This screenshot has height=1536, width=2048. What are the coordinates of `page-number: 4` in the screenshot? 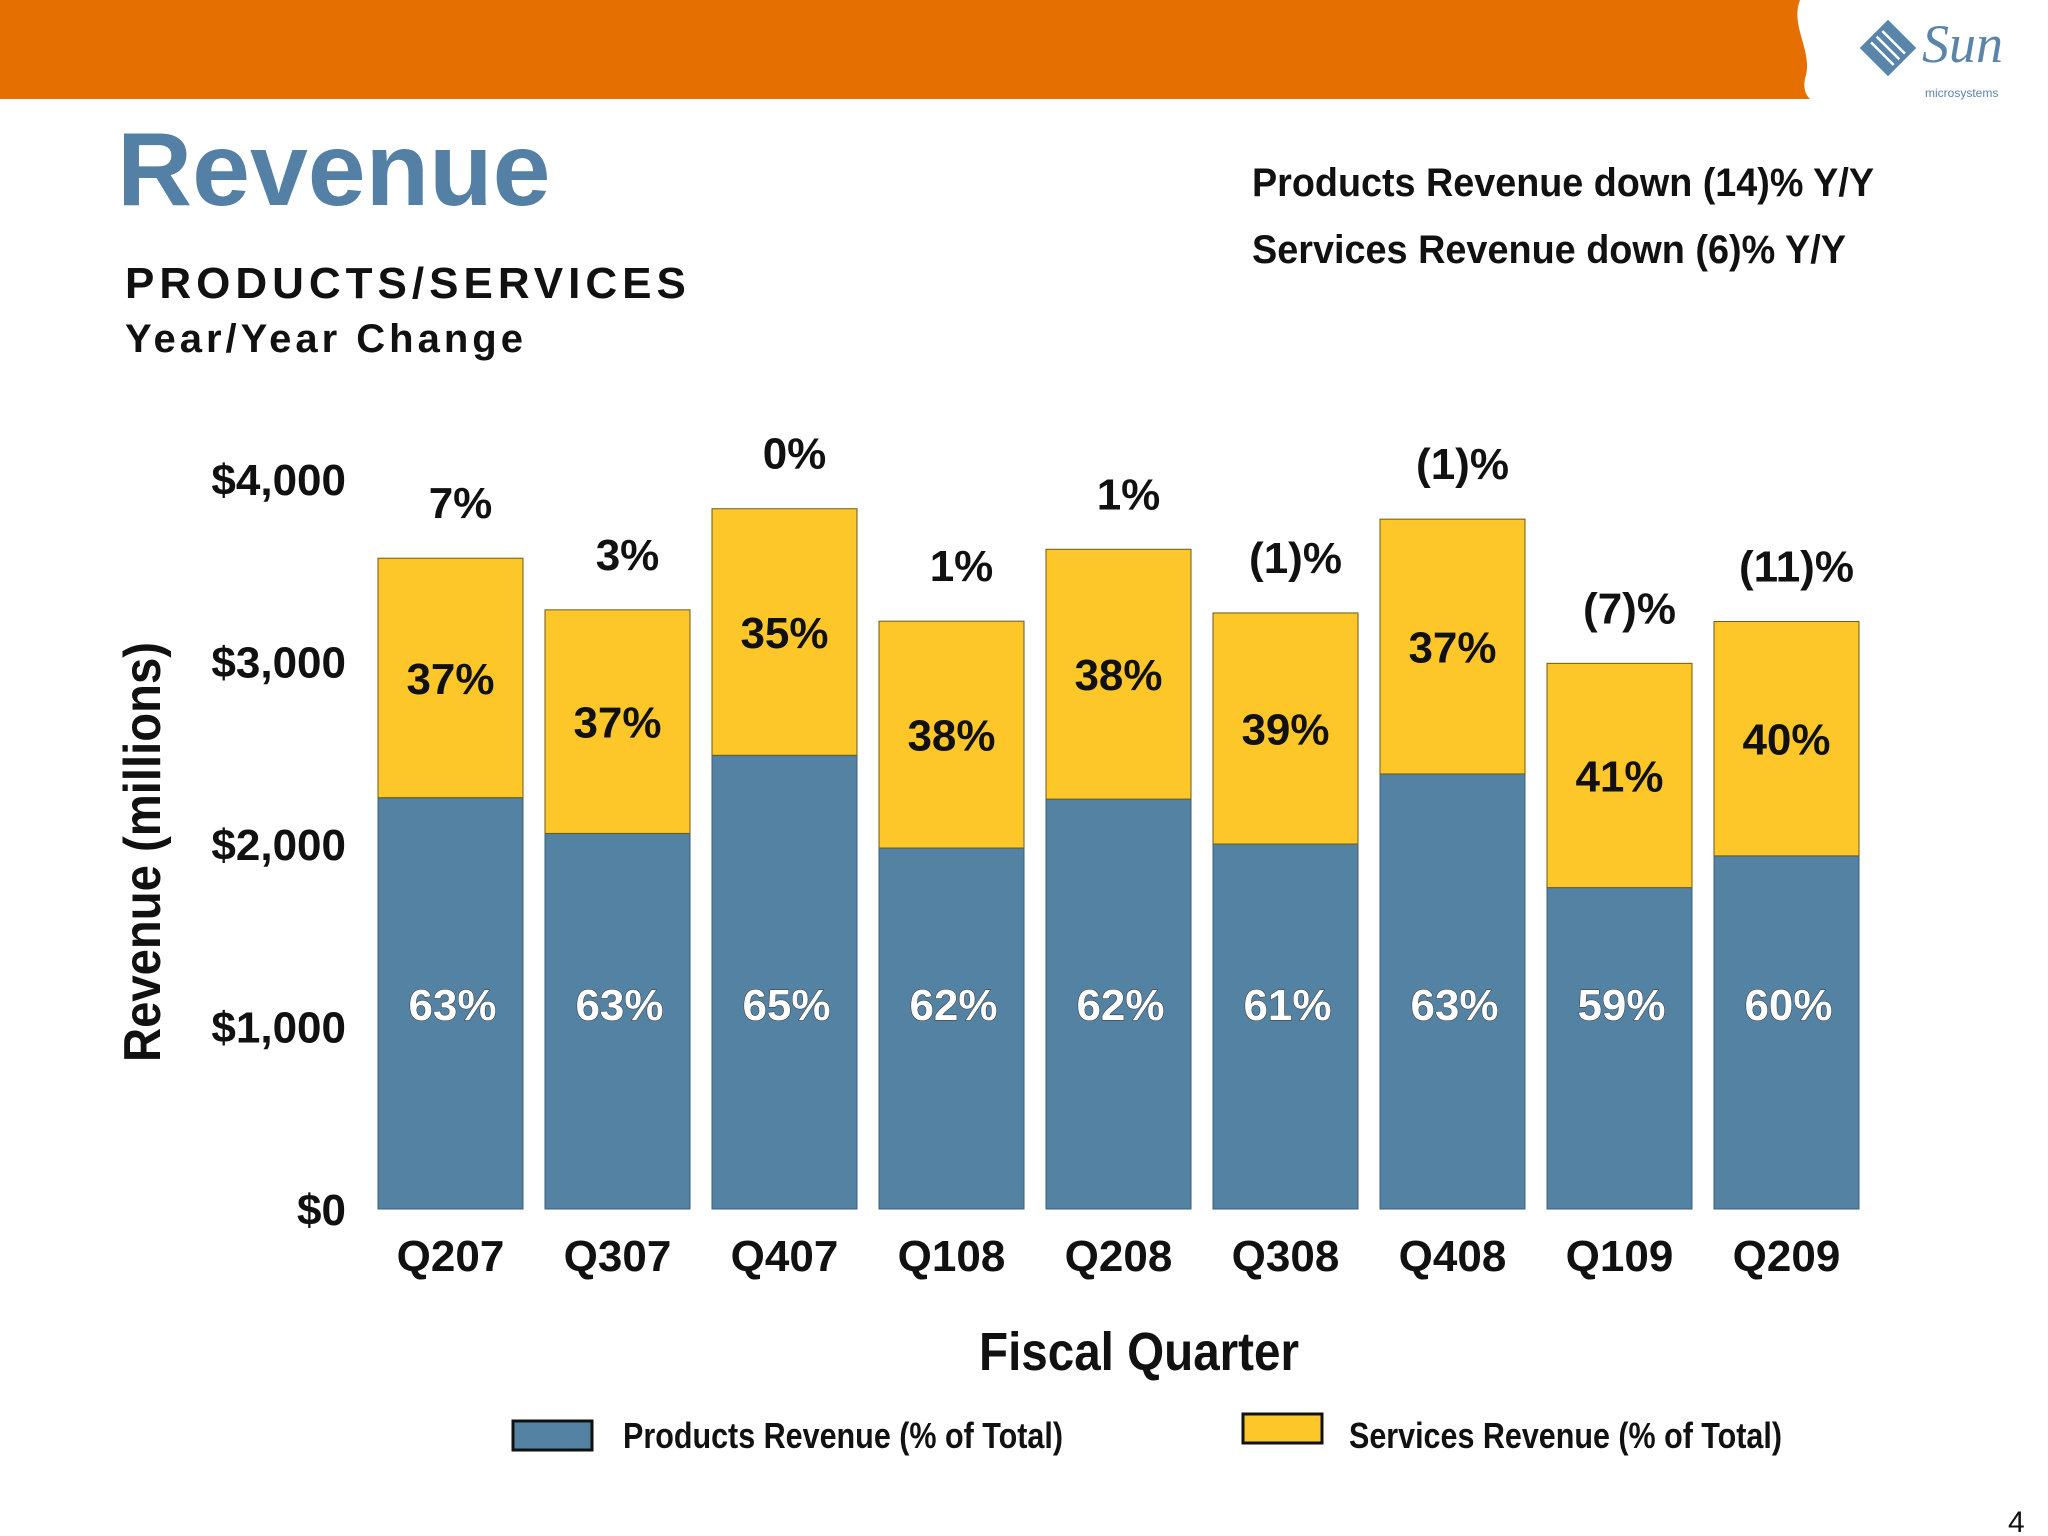 It's located at (2016, 1521).